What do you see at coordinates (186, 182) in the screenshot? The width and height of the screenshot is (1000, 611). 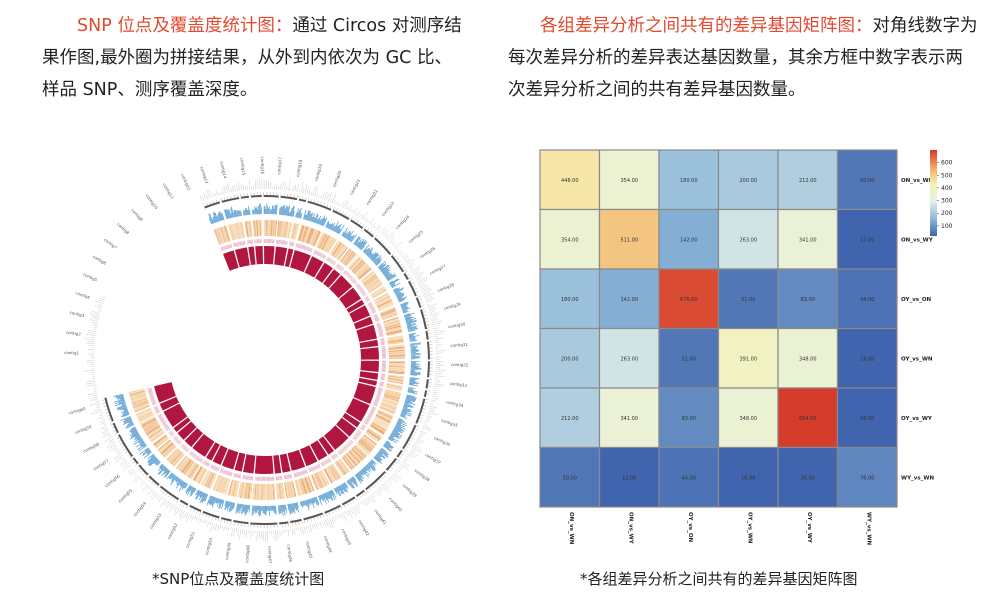 I see `contig-label: contig12` at bounding box center [186, 182].